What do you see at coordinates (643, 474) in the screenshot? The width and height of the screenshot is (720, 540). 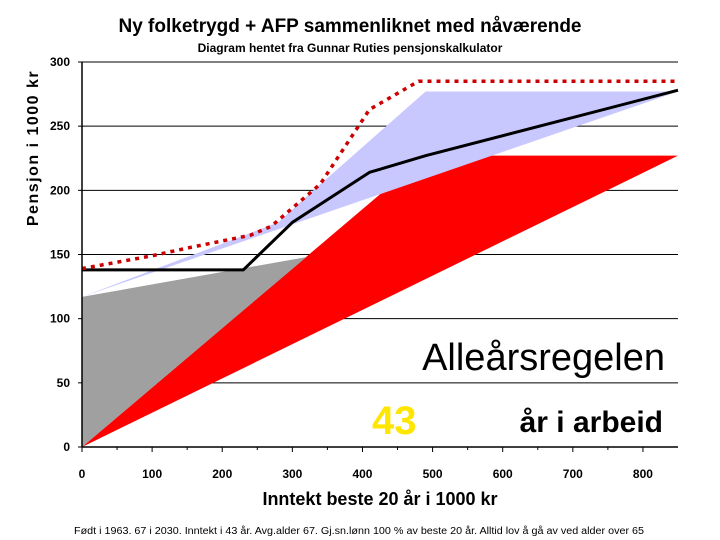 I see `x-tick-label-800: 800` at bounding box center [643, 474].